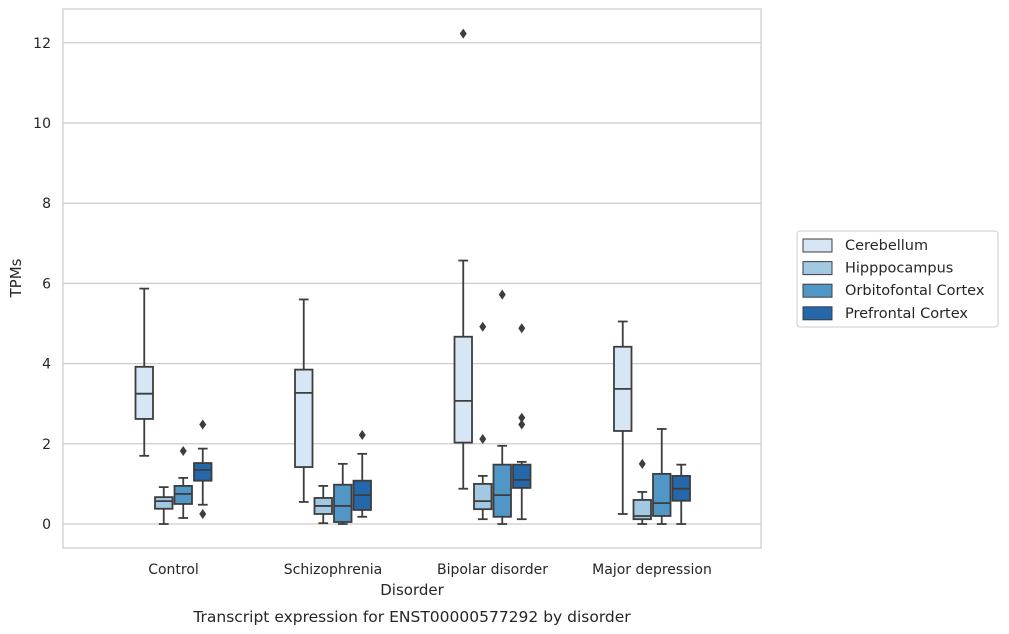 Image resolution: width=1009 pixels, height=634 pixels. What do you see at coordinates (906, 314) in the screenshot?
I see `legend-label: Prefrontal Cortex` at bounding box center [906, 314].